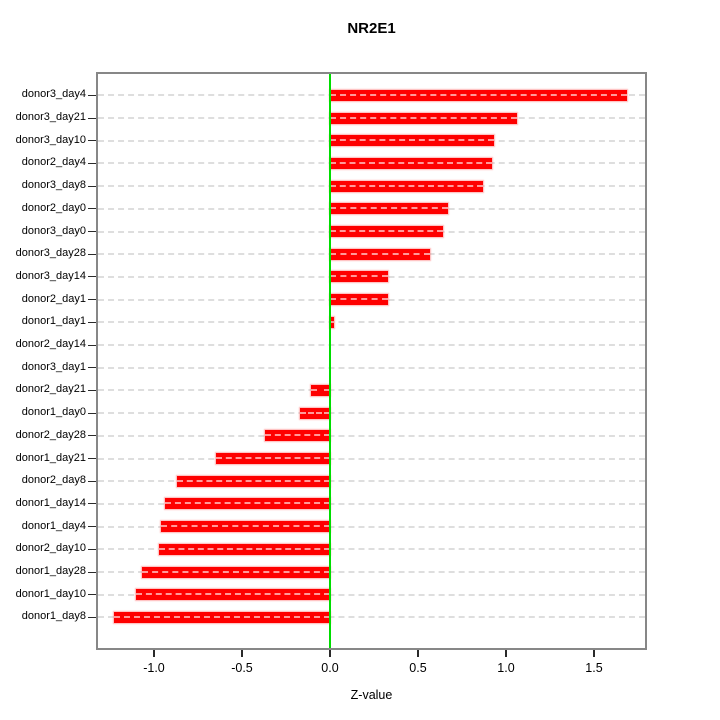 This screenshot has width=720, height=720. What do you see at coordinates (418, 668) in the screenshot?
I see `x-axis-tick-label: 0.5` at bounding box center [418, 668].